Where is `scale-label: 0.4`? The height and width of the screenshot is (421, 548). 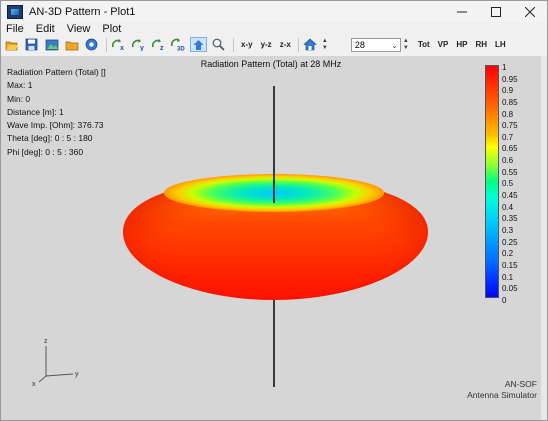 scale-label: 0.4 is located at coordinates (508, 207).